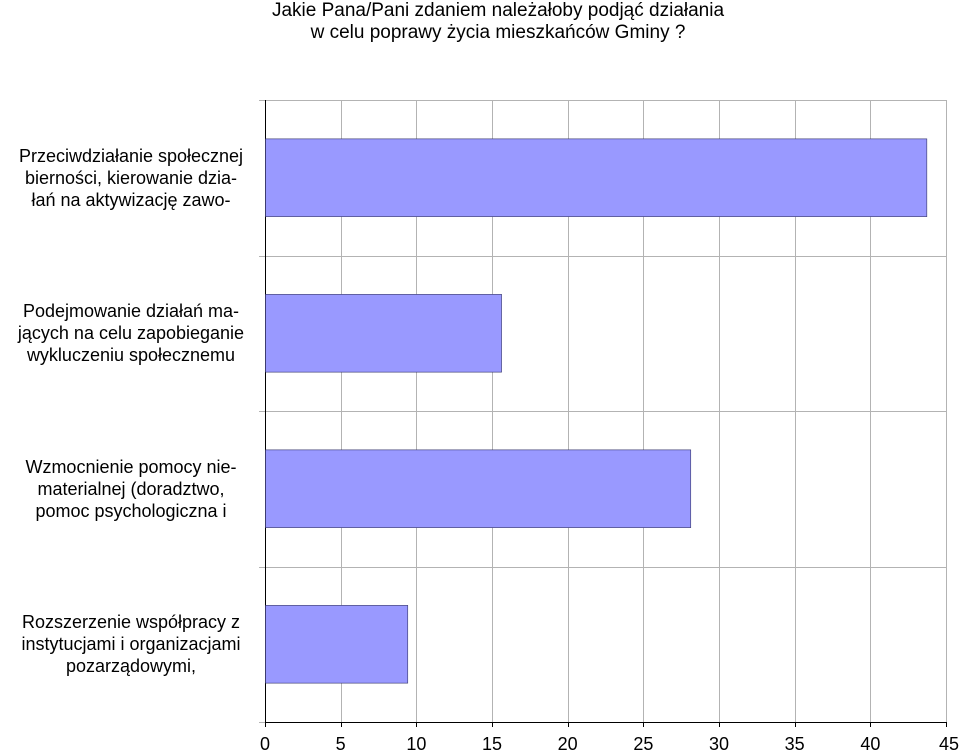  Describe the element at coordinates (131, 311) in the screenshot. I see `category-label: Podejmowanie działań ma-` at that location.